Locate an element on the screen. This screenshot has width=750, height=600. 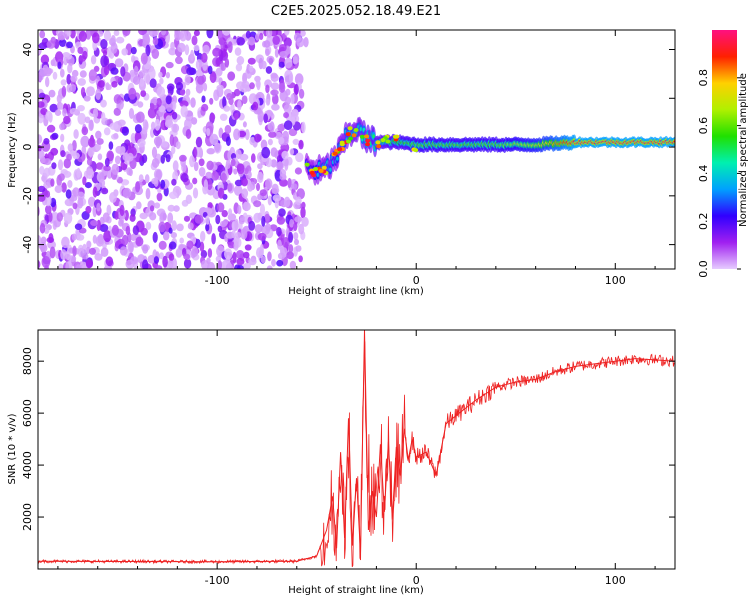
colorbar-strip is located at coordinates (724, 149).